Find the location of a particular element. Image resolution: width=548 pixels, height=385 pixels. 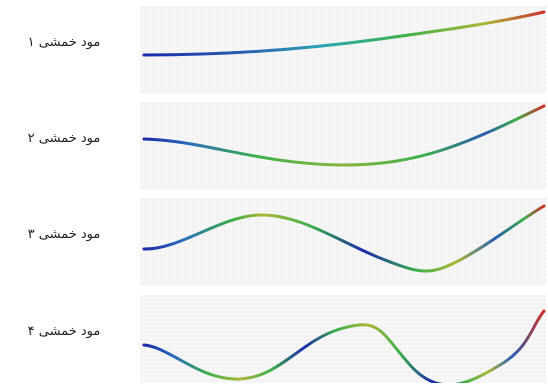

mode-label-3: مود خمشی ۳ is located at coordinates (64, 234).